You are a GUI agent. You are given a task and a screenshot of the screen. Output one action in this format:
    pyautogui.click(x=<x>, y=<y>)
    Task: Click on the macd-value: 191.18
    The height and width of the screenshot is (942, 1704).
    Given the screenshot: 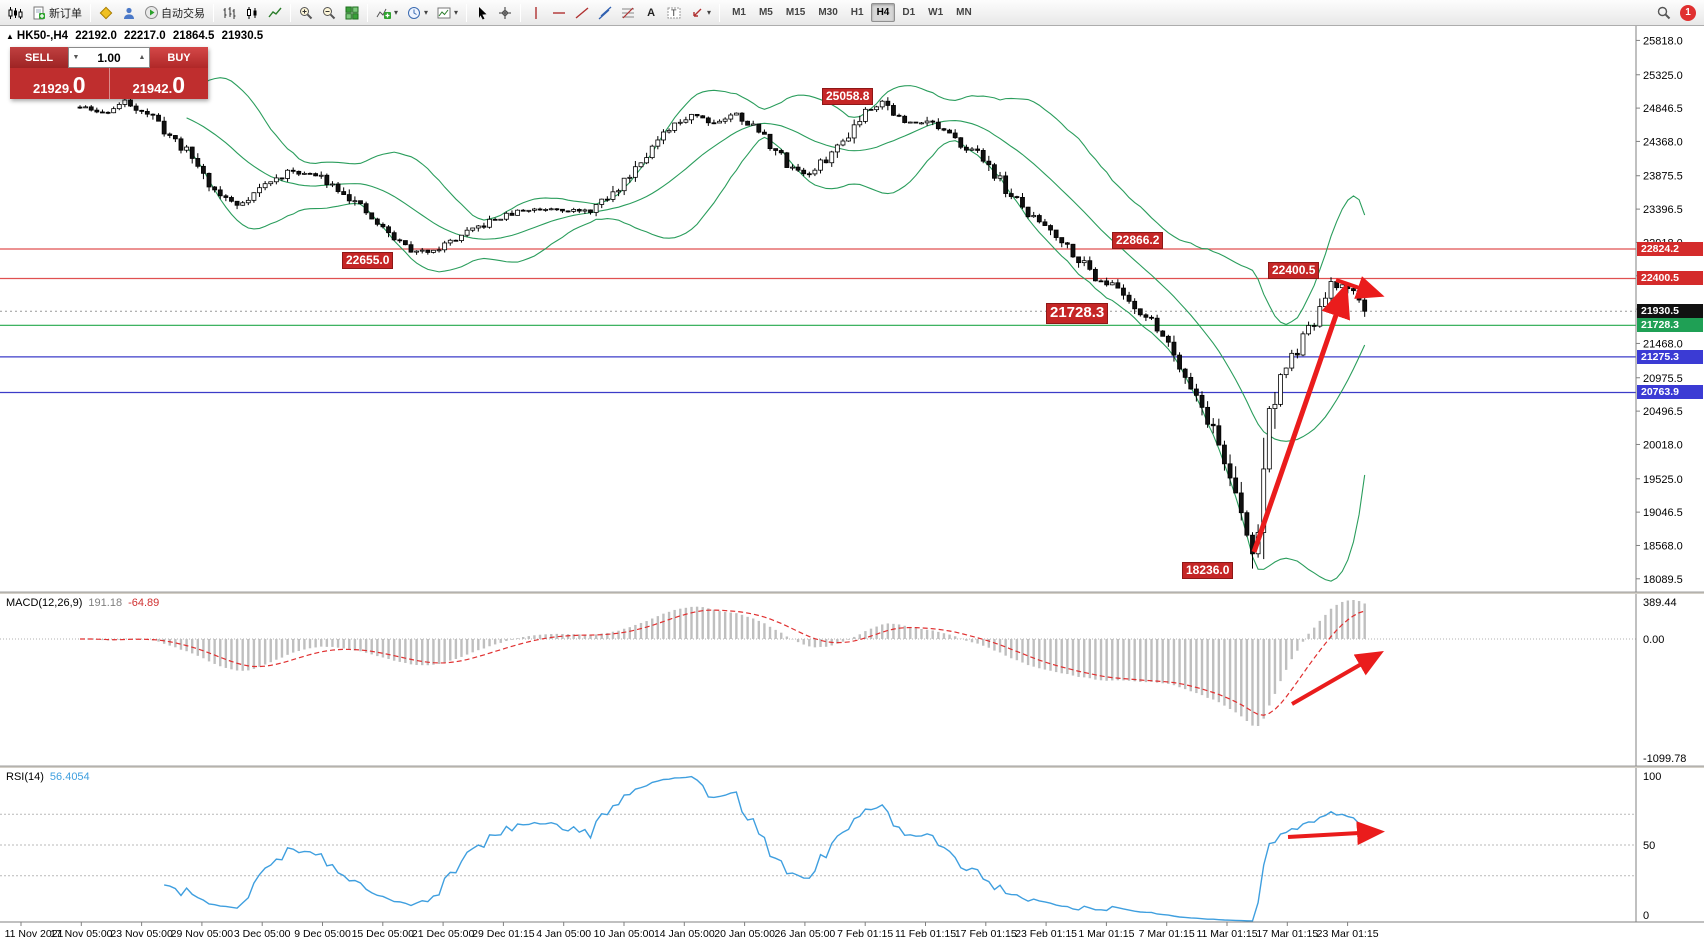 What is the action you would take?
    pyautogui.click(x=105, y=603)
    